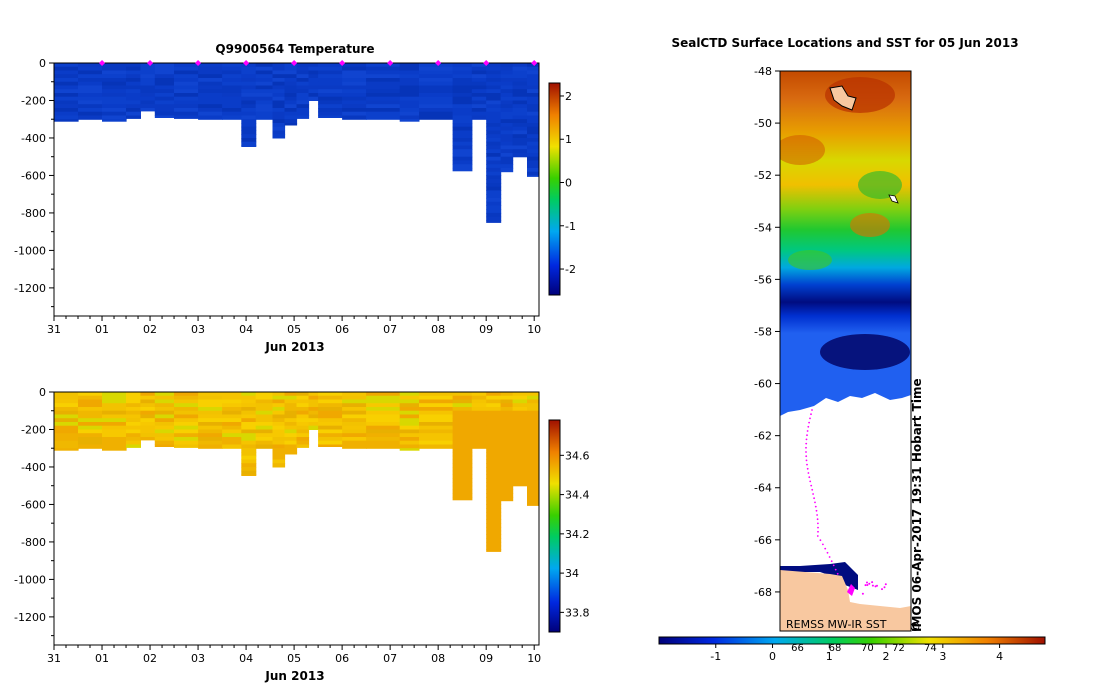 The height and width of the screenshot is (700, 1099). What do you see at coordinates (836, 624) in the screenshot?
I see `sst-credit: REMSS MW-IR SST` at bounding box center [836, 624].